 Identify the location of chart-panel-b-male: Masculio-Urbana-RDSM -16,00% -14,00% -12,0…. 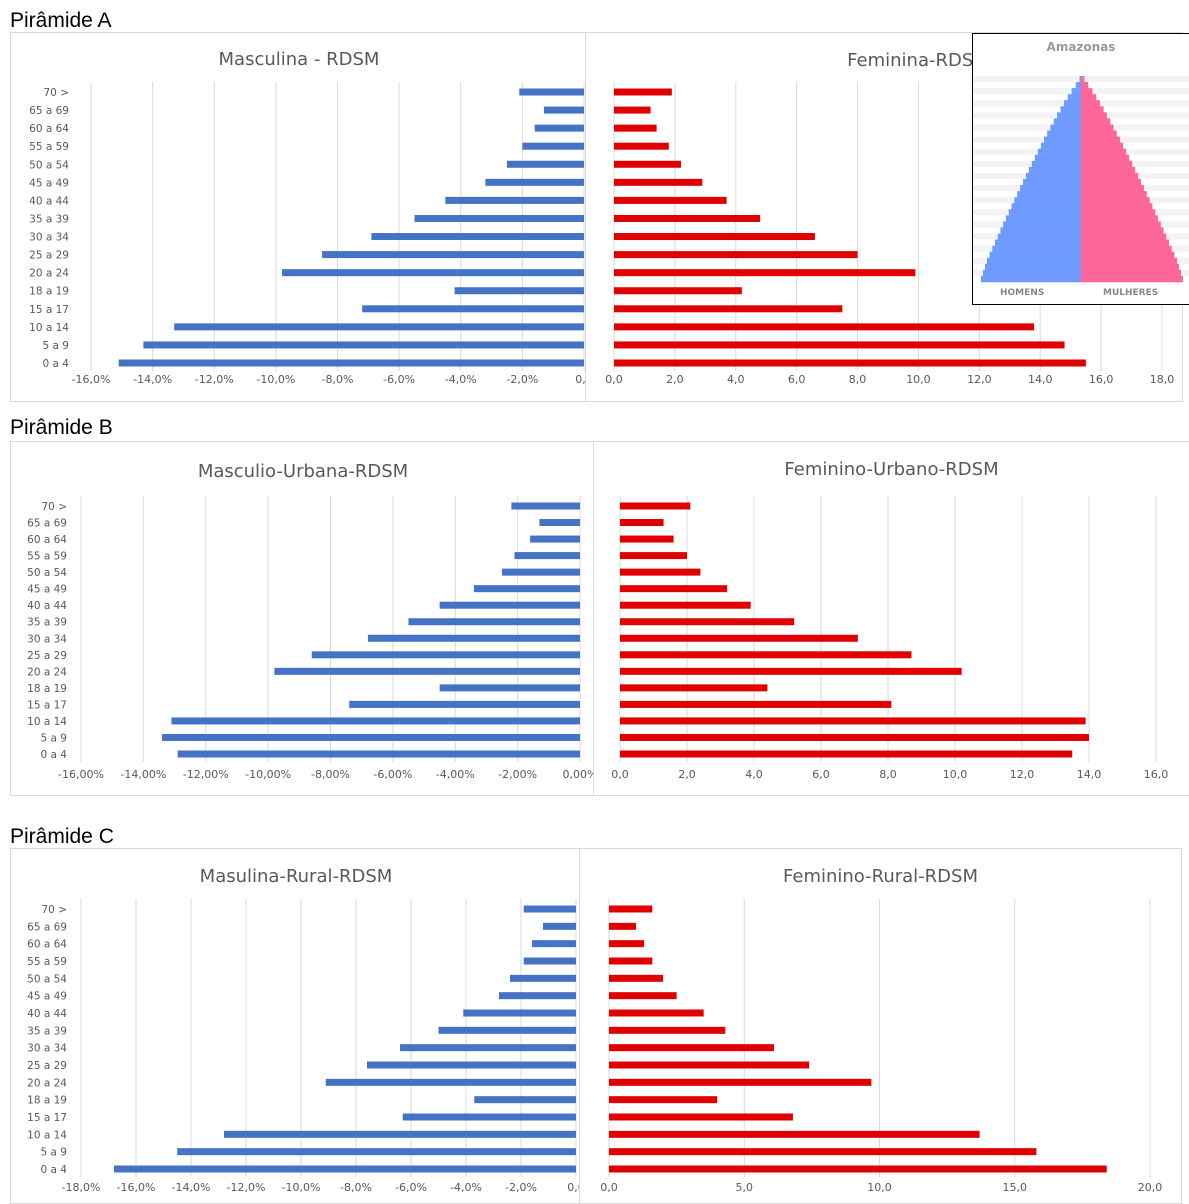
(303, 618).